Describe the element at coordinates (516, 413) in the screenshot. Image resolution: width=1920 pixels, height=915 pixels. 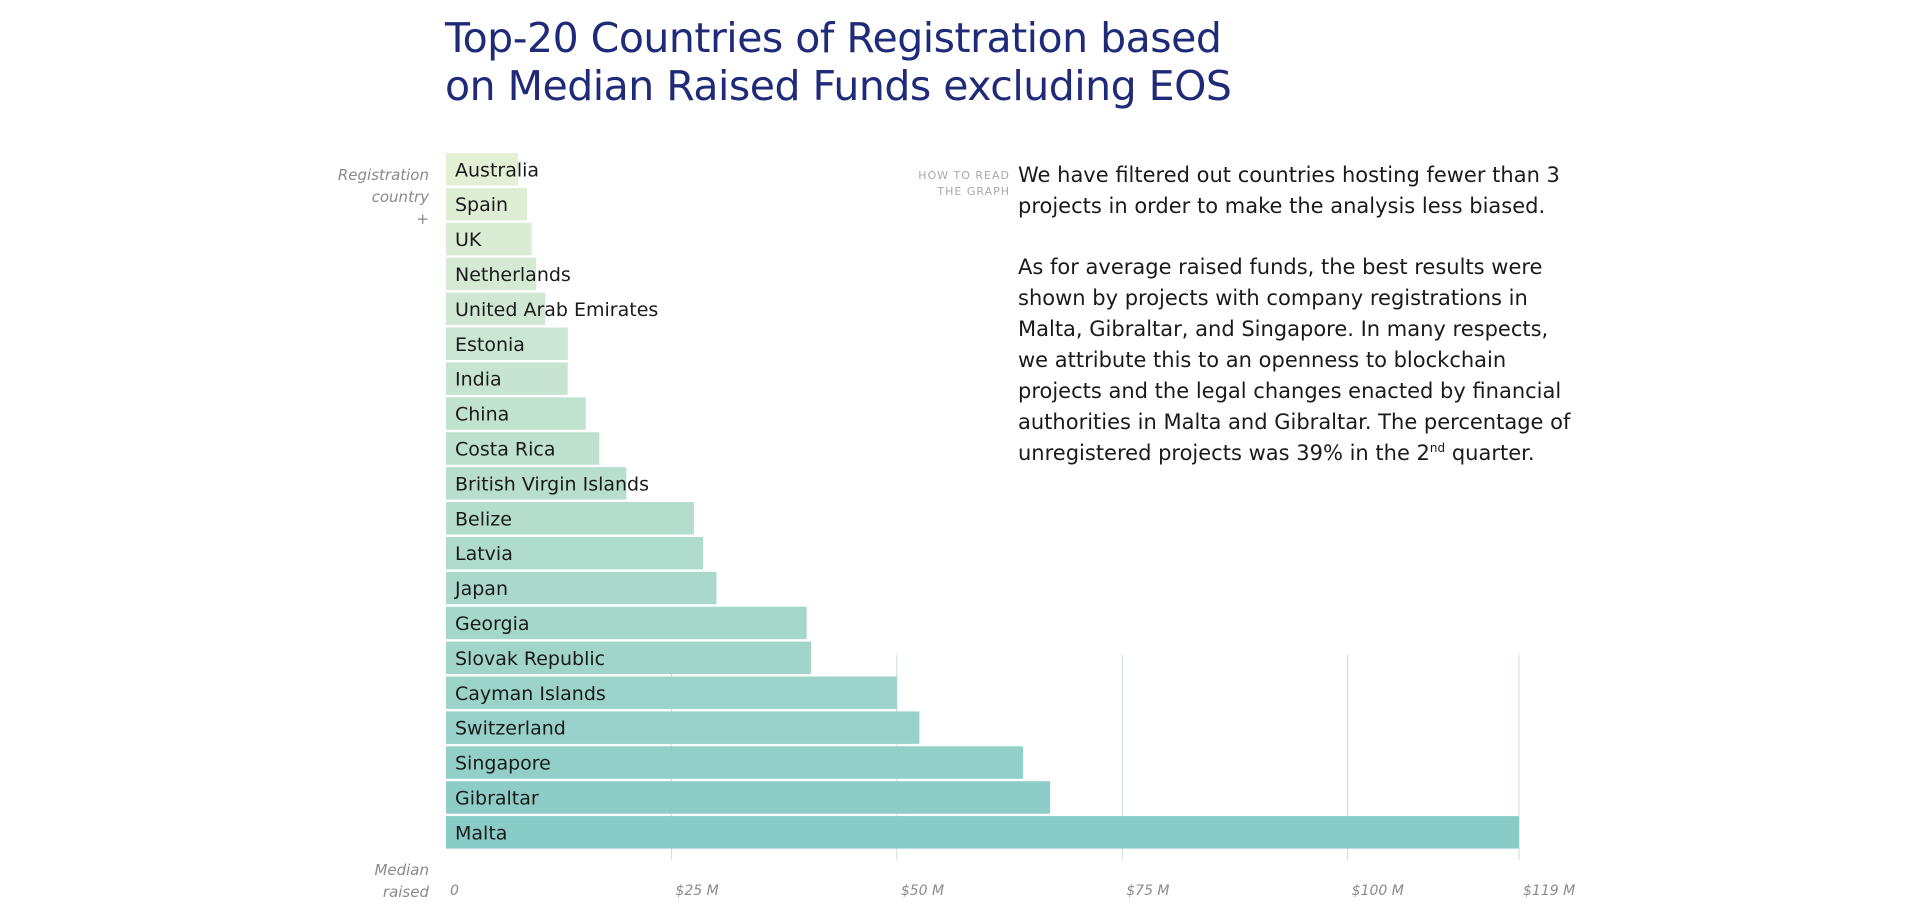
I see `bar-china` at that location.